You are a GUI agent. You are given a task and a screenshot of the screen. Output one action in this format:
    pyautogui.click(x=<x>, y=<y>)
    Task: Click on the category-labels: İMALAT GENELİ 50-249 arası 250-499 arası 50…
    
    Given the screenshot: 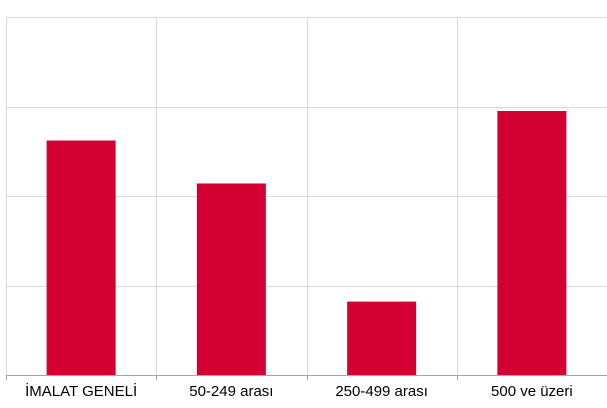 What is the action you would take?
    pyautogui.click(x=299, y=391)
    